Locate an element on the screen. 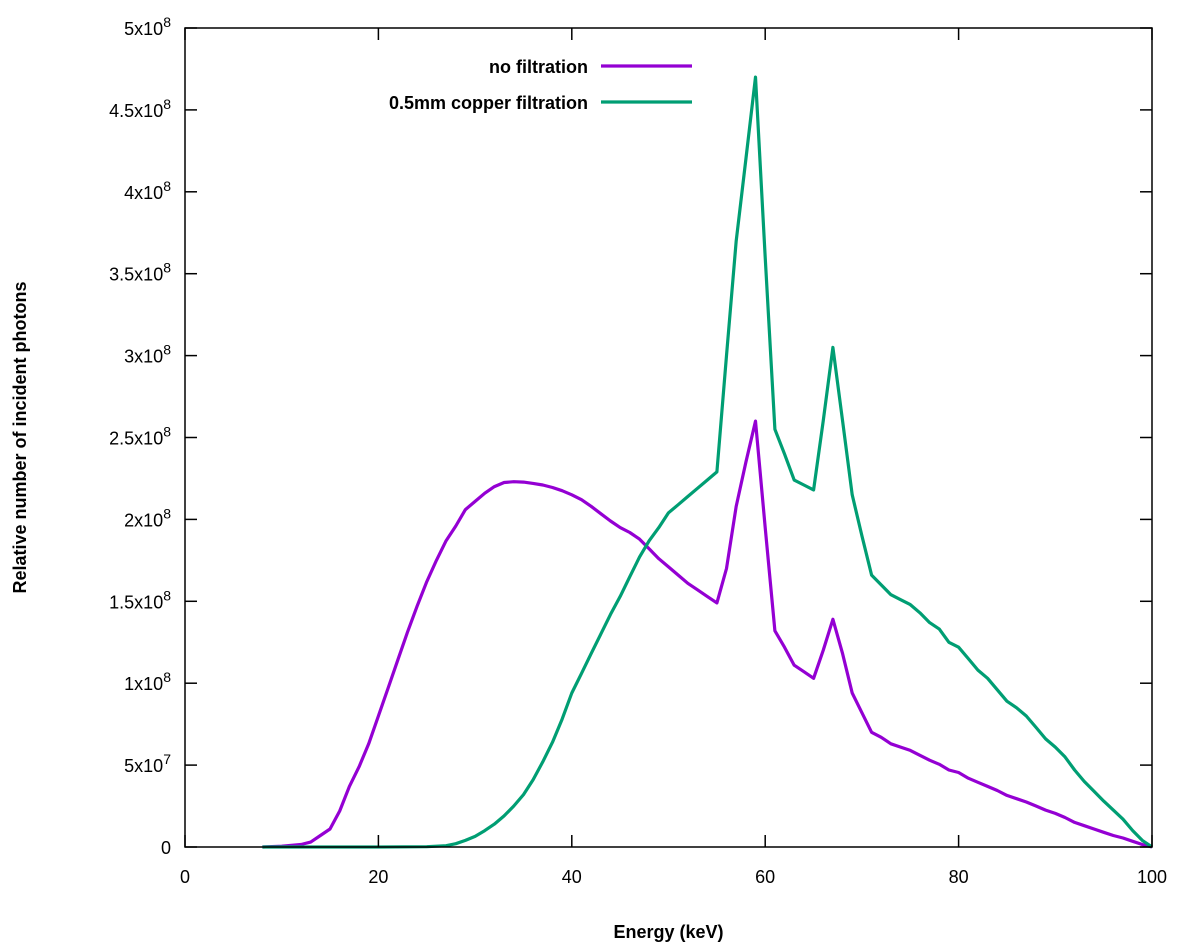 Image resolution: width=1180 pixels, height=951 pixels. y-tick-mantissa: 2.5x10 is located at coordinates (136, 439).